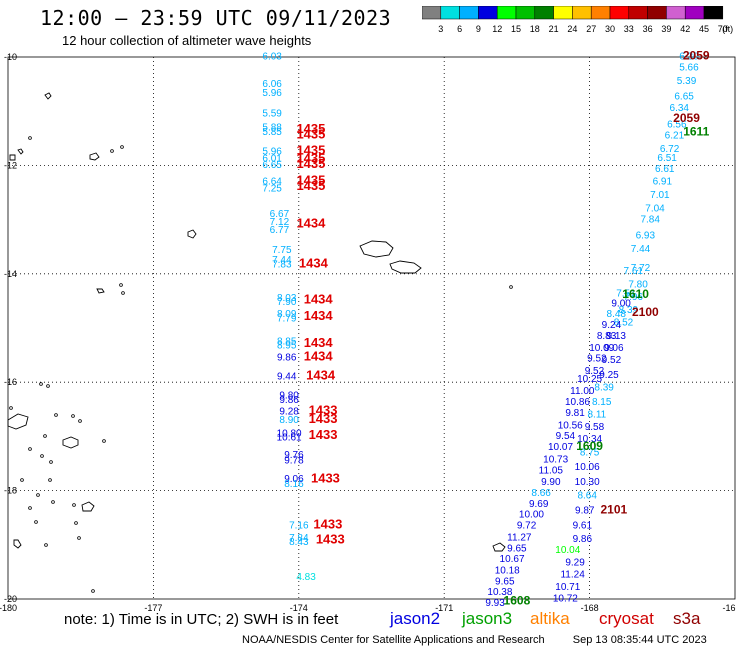  Describe the element at coordinates (597, 359) in the screenshot. I see `wave-height-value: 9.52` at that location.